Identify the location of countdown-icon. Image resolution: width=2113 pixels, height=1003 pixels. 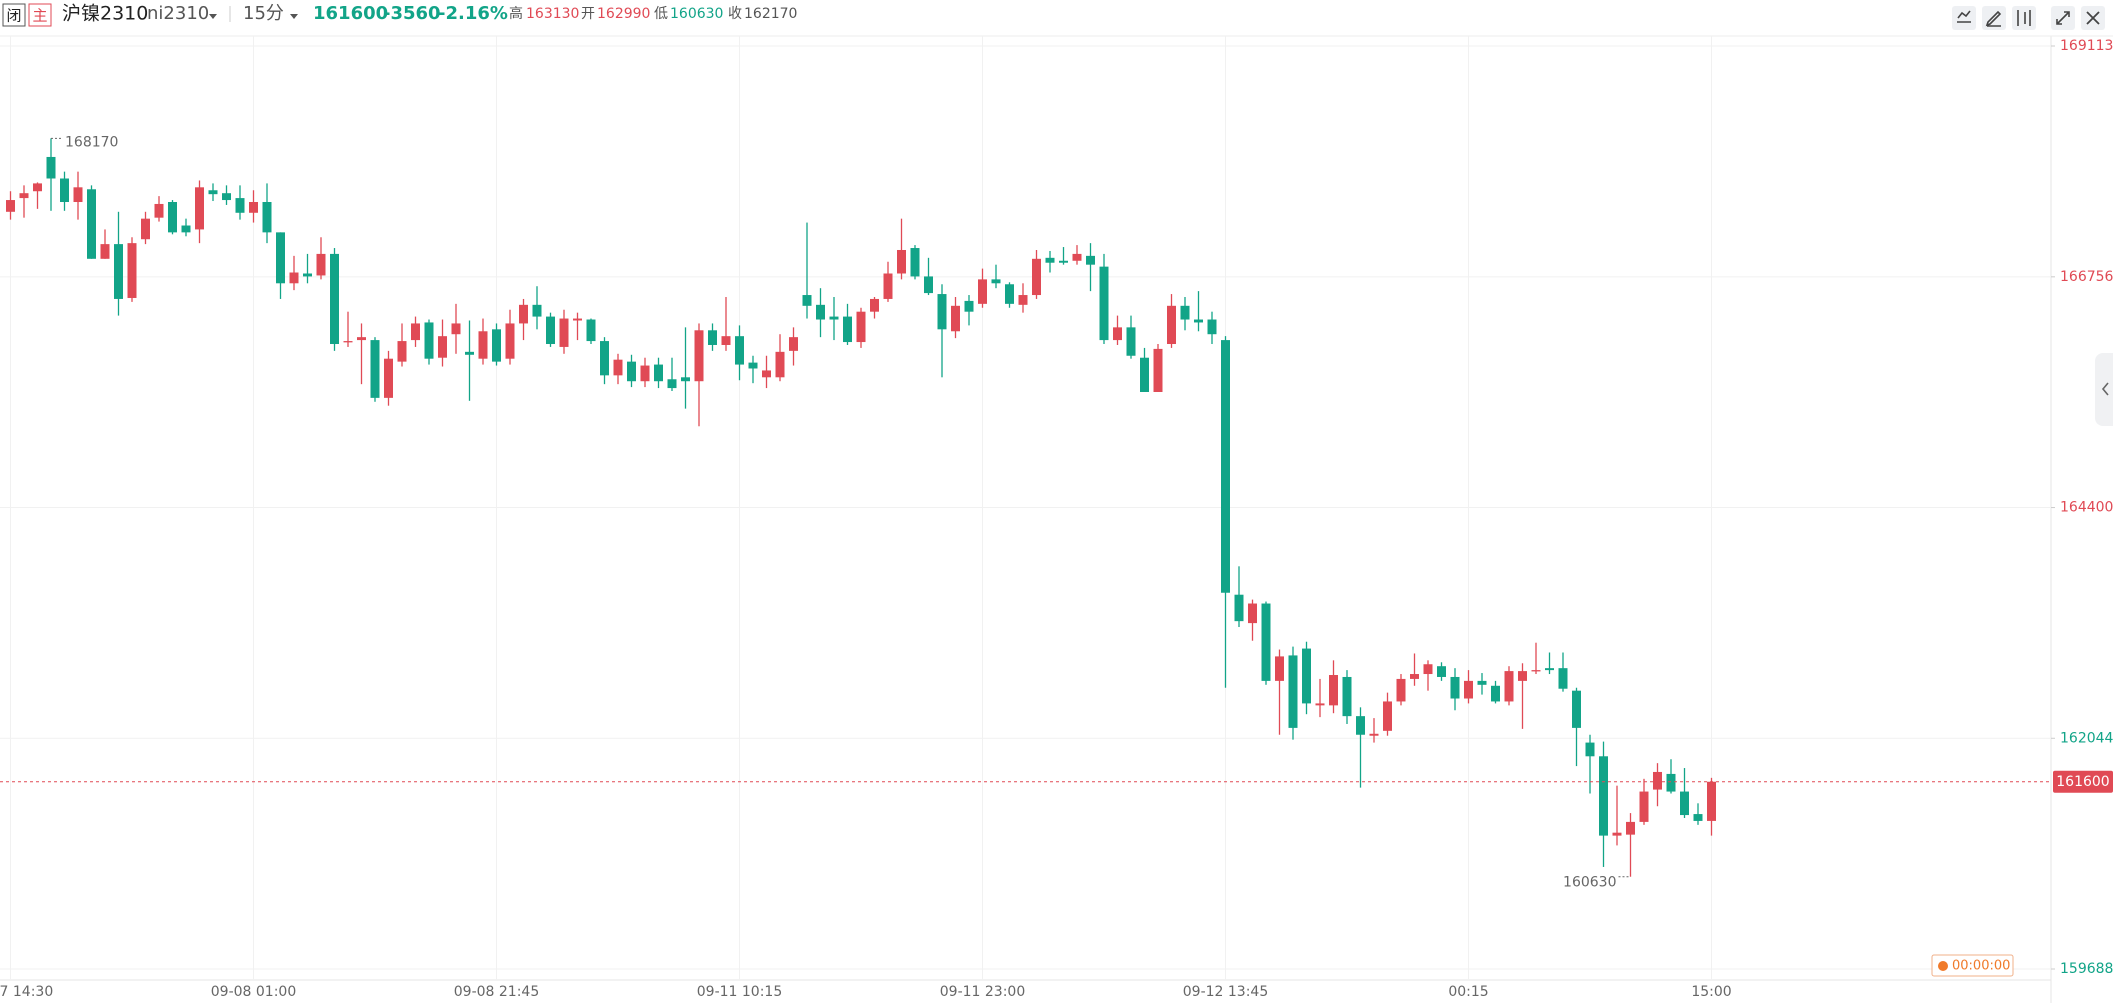
(1943, 966).